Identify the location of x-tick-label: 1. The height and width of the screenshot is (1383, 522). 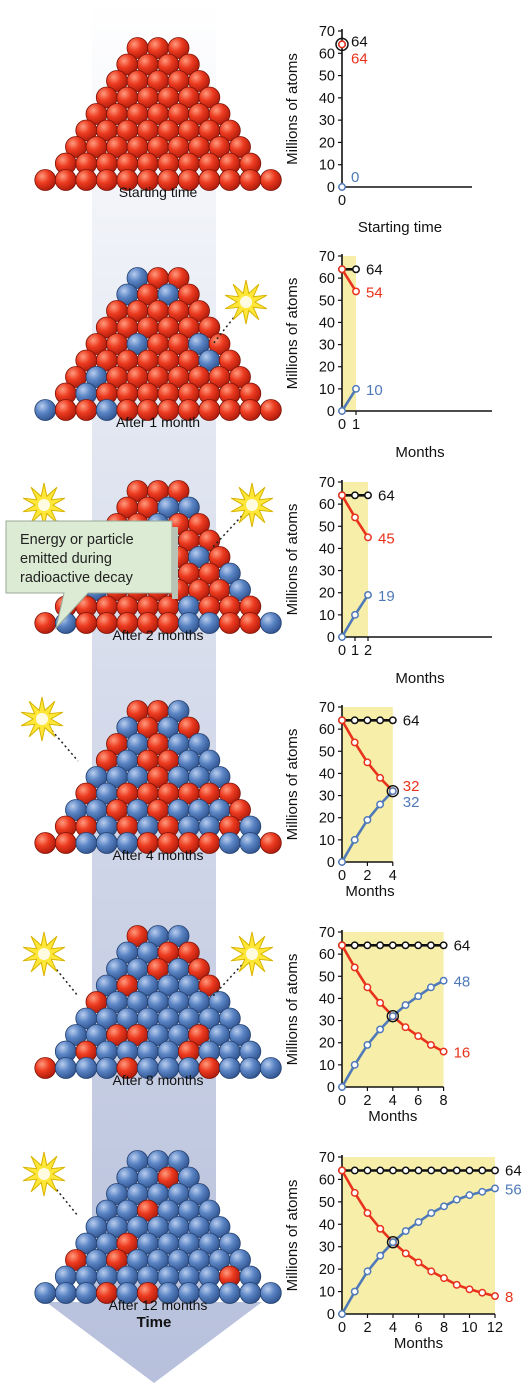
(356, 425).